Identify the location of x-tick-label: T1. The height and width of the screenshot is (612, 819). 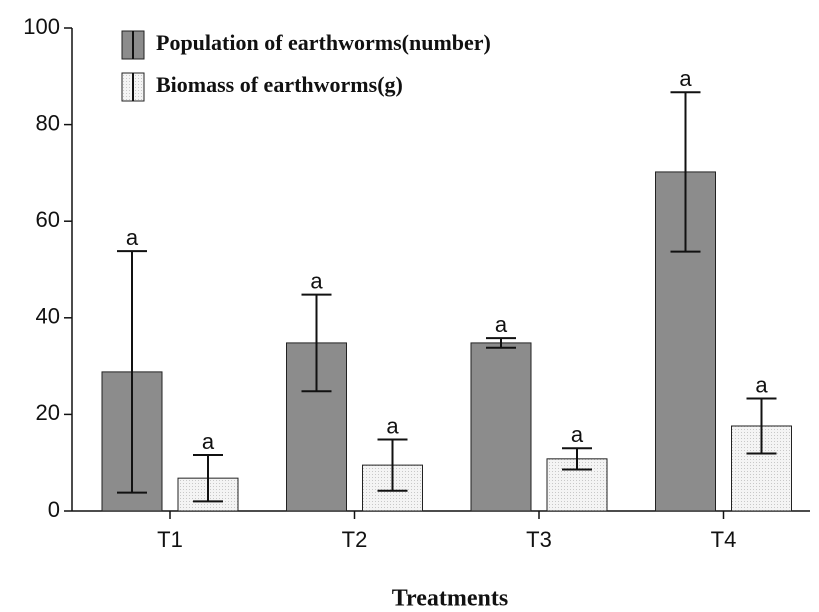
(170, 539).